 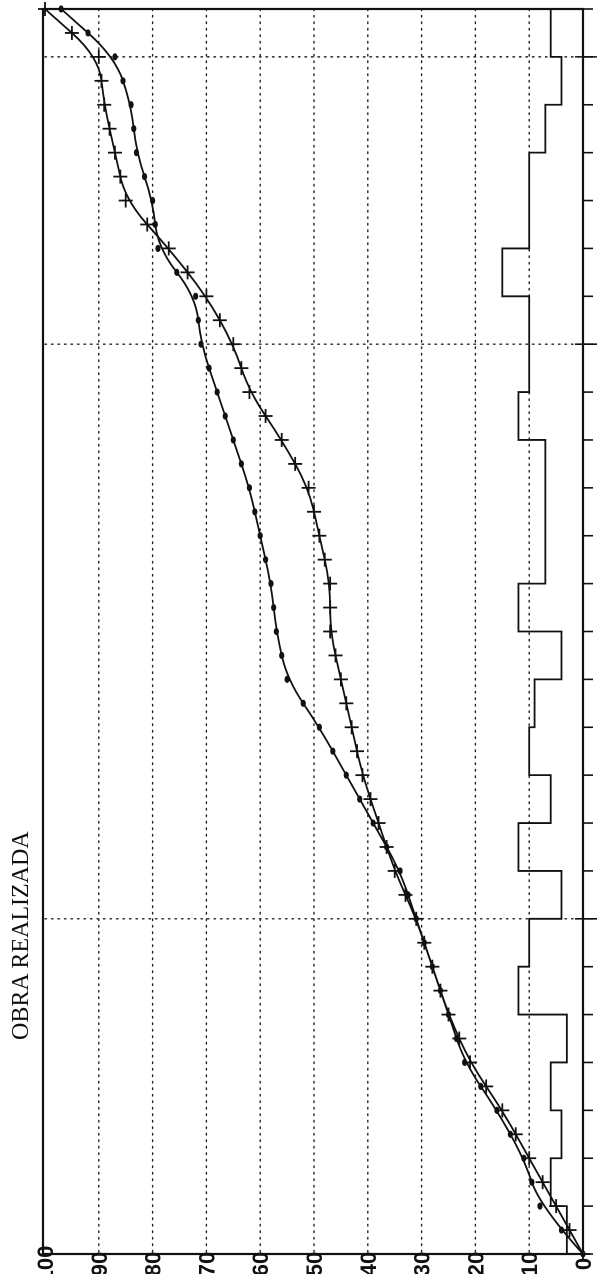 What do you see at coordinates (583, 1264) in the screenshot?
I see `y-tick-label-0: 0` at bounding box center [583, 1264].